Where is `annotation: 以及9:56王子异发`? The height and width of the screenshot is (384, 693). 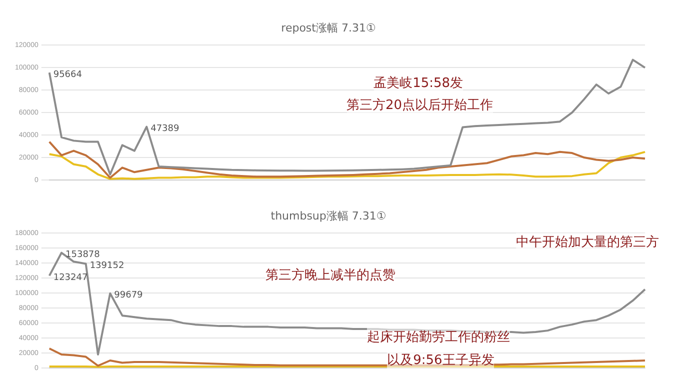
annotation: 以及9:56王子异发 is located at coordinates (440, 359).